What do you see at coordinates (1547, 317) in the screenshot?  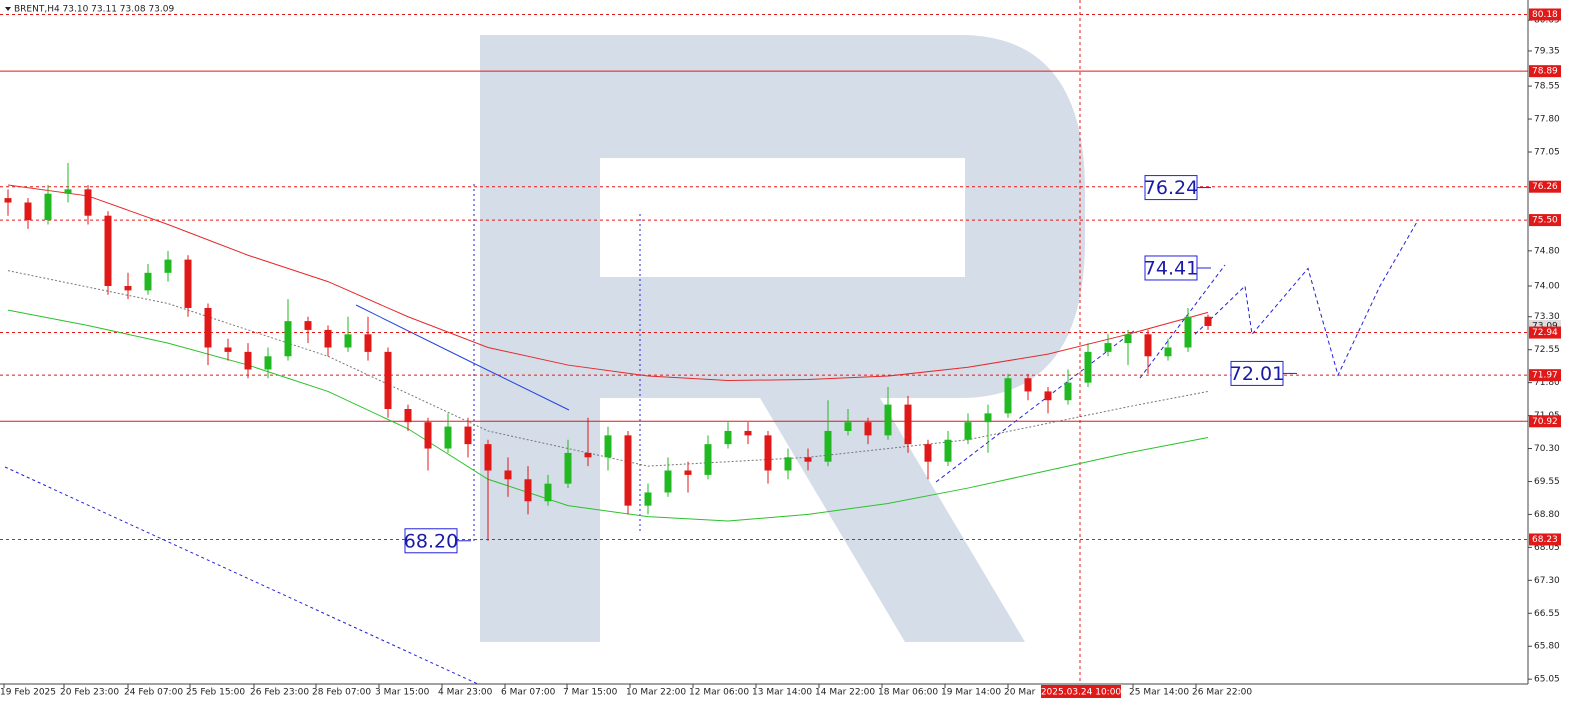 I see `y-tick-label: 73.30` at bounding box center [1547, 317].